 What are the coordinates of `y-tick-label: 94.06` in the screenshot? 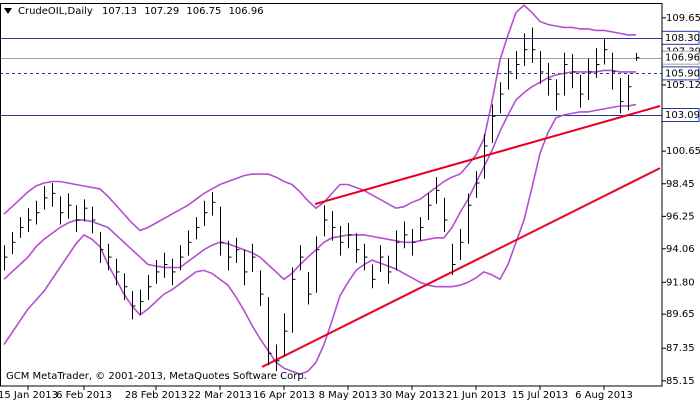 It's located at (680, 249).